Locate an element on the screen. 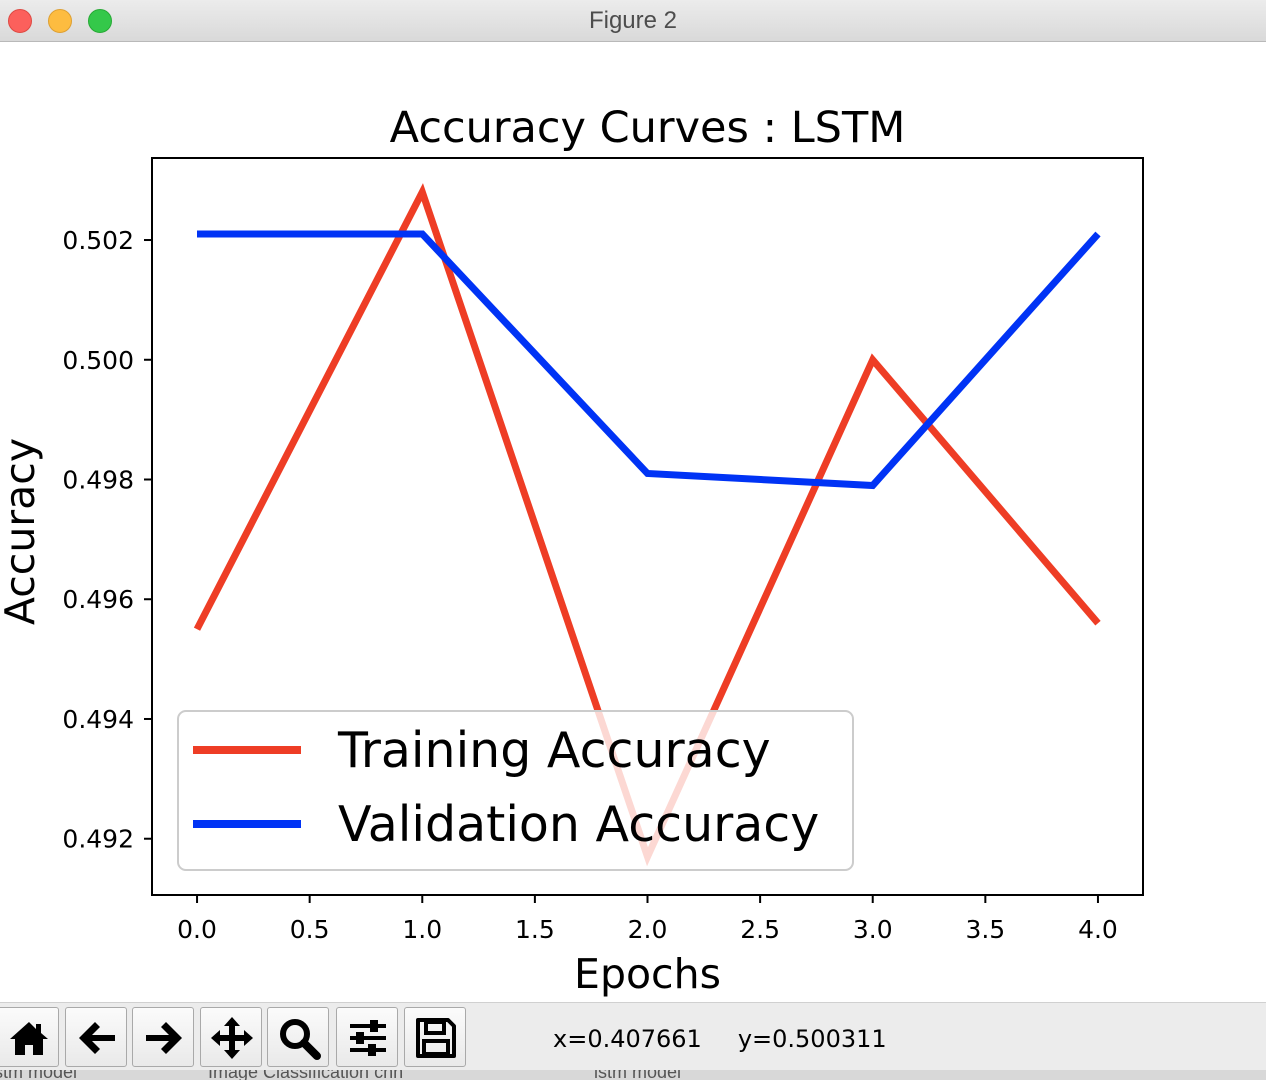 The height and width of the screenshot is (1080, 1266). save-button is located at coordinates (435, 1037).